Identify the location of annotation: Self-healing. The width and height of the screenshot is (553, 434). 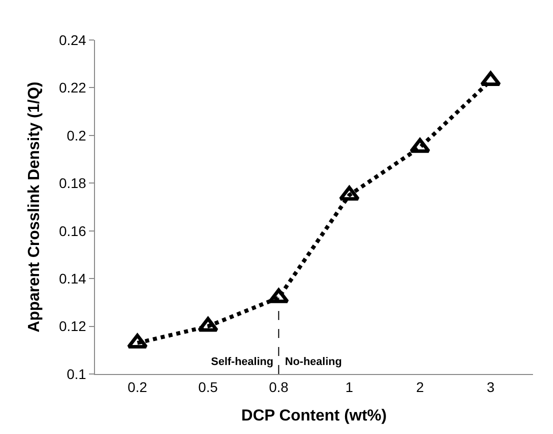
(242, 362).